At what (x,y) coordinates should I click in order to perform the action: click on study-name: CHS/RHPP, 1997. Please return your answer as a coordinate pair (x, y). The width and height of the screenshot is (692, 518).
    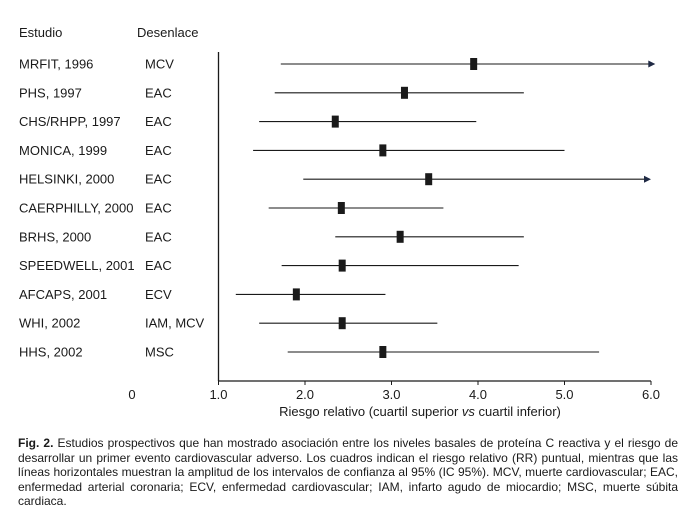
    Looking at the image, I should click on (70, 121).